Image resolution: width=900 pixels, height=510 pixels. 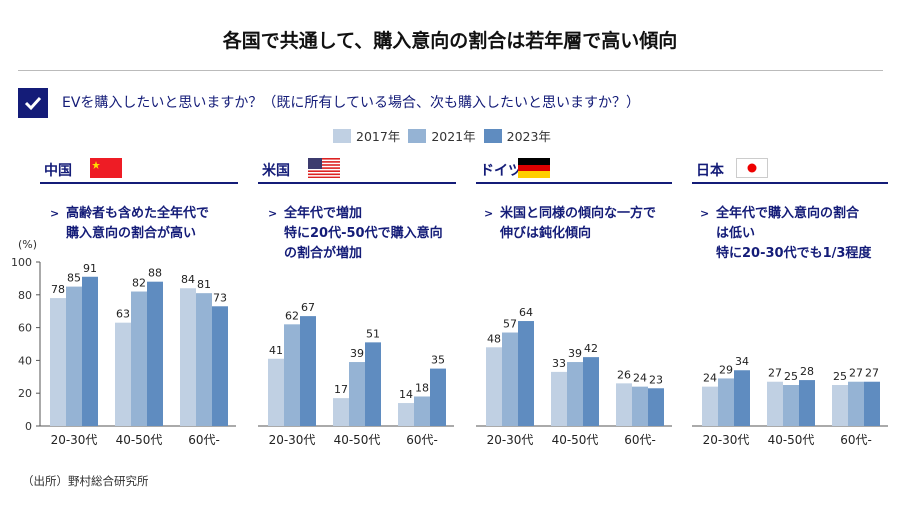 What do you see at coordinates (155, 273) in the screenshot?
I see `data-label: 88` at bounding box center [155, 273].